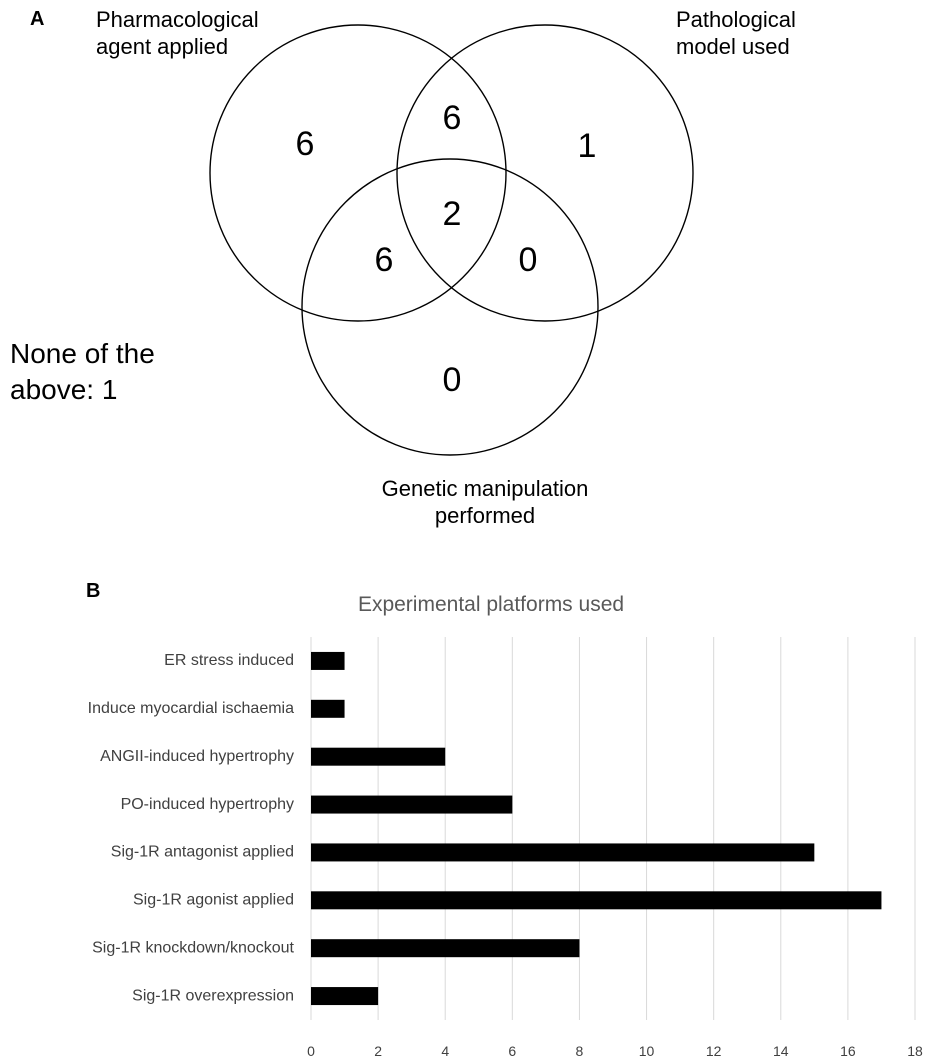 This screenshot has height=1062, width=925. I want to click on venn-count-pathological-only: 1, so click(587, 146).